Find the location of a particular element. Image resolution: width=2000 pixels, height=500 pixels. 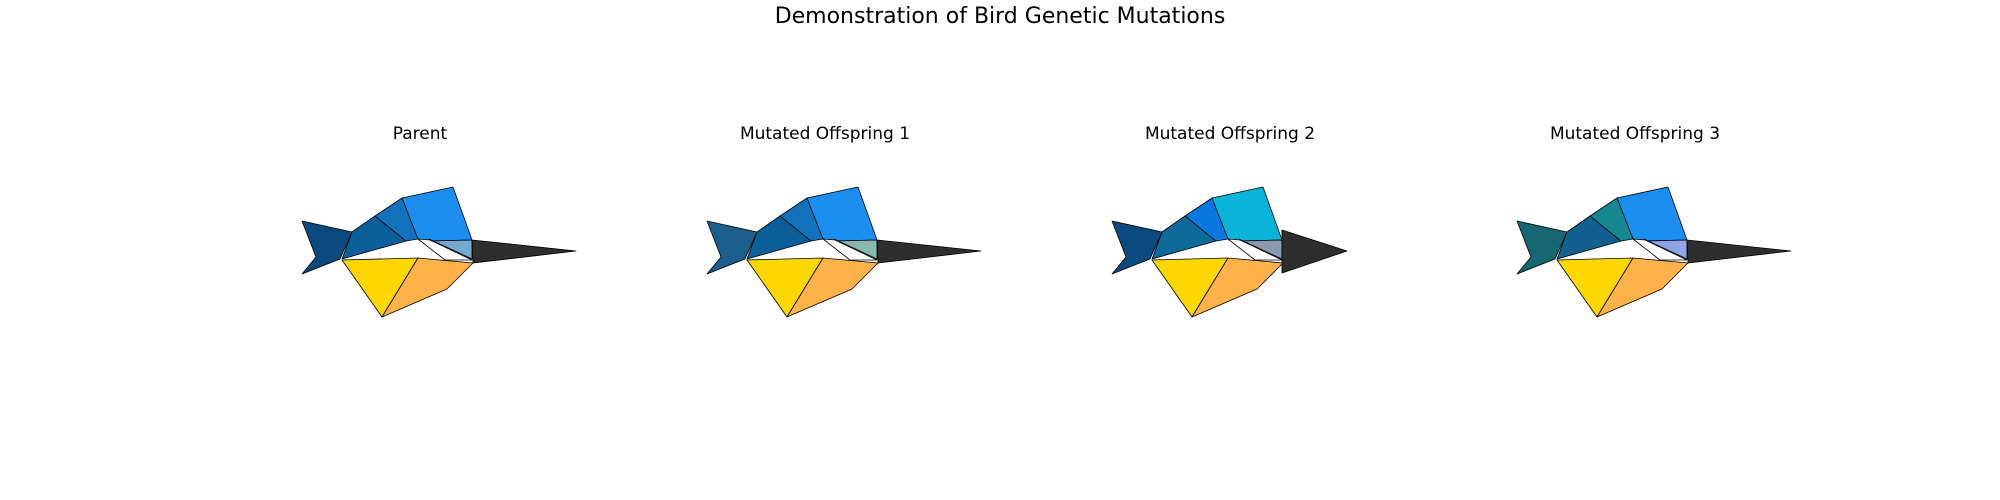

panel-title: Parent is located at coordinates (420, 134).